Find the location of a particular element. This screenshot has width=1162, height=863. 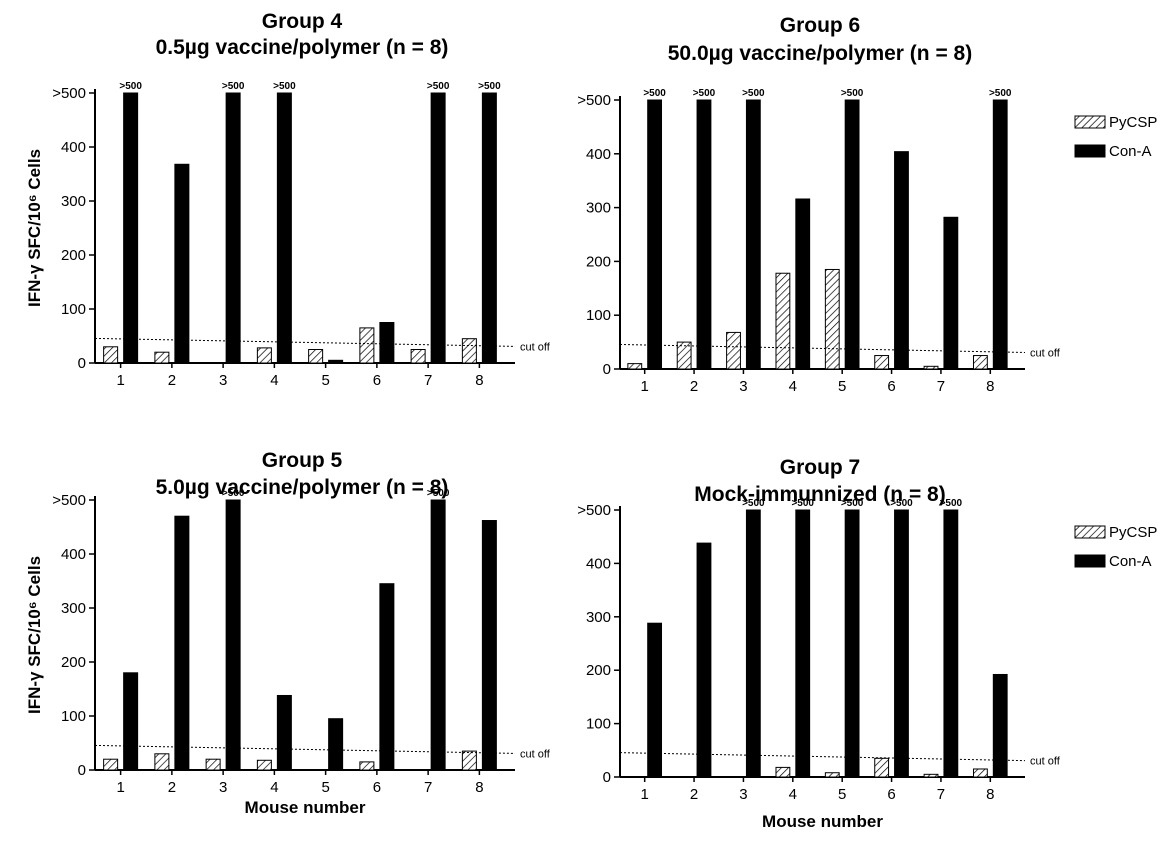

x-tick-label: 4 is located at coordinates (793, 794).